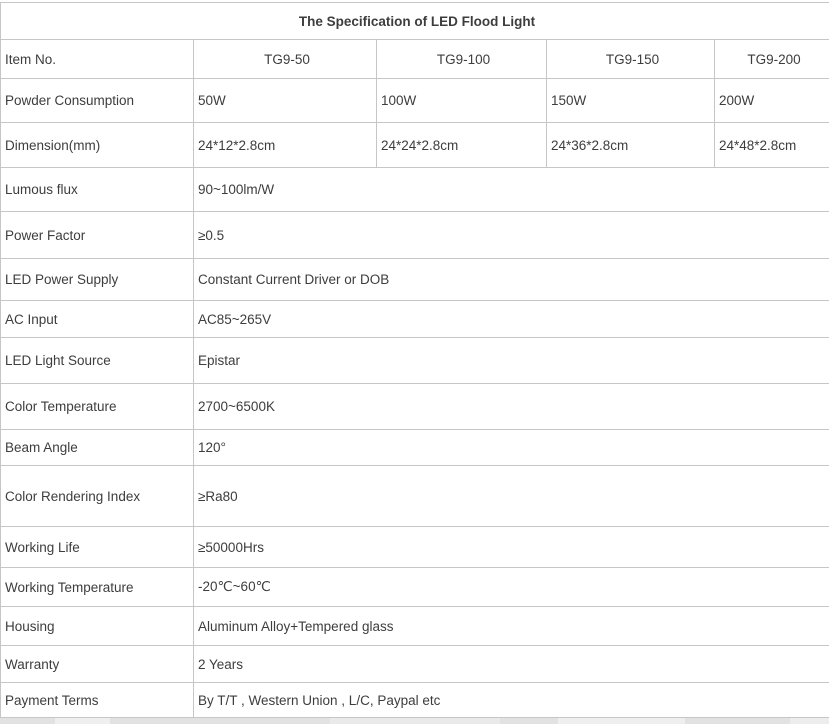 The width and height of the screenshot is (829, 724). I want to click on working-temperature-value: -20℃~60℃, so click(511, 587).